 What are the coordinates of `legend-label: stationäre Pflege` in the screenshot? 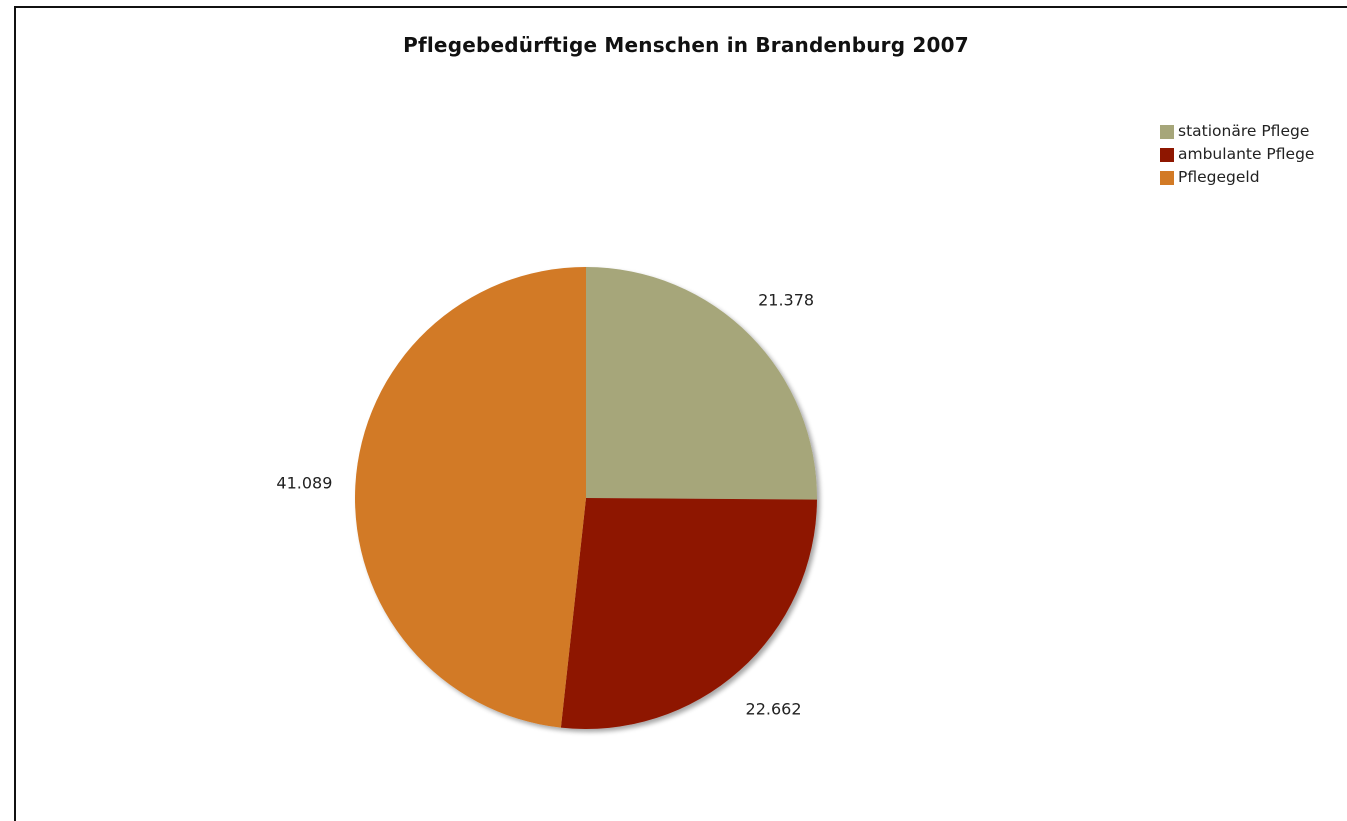 It's located at (1244, 131).